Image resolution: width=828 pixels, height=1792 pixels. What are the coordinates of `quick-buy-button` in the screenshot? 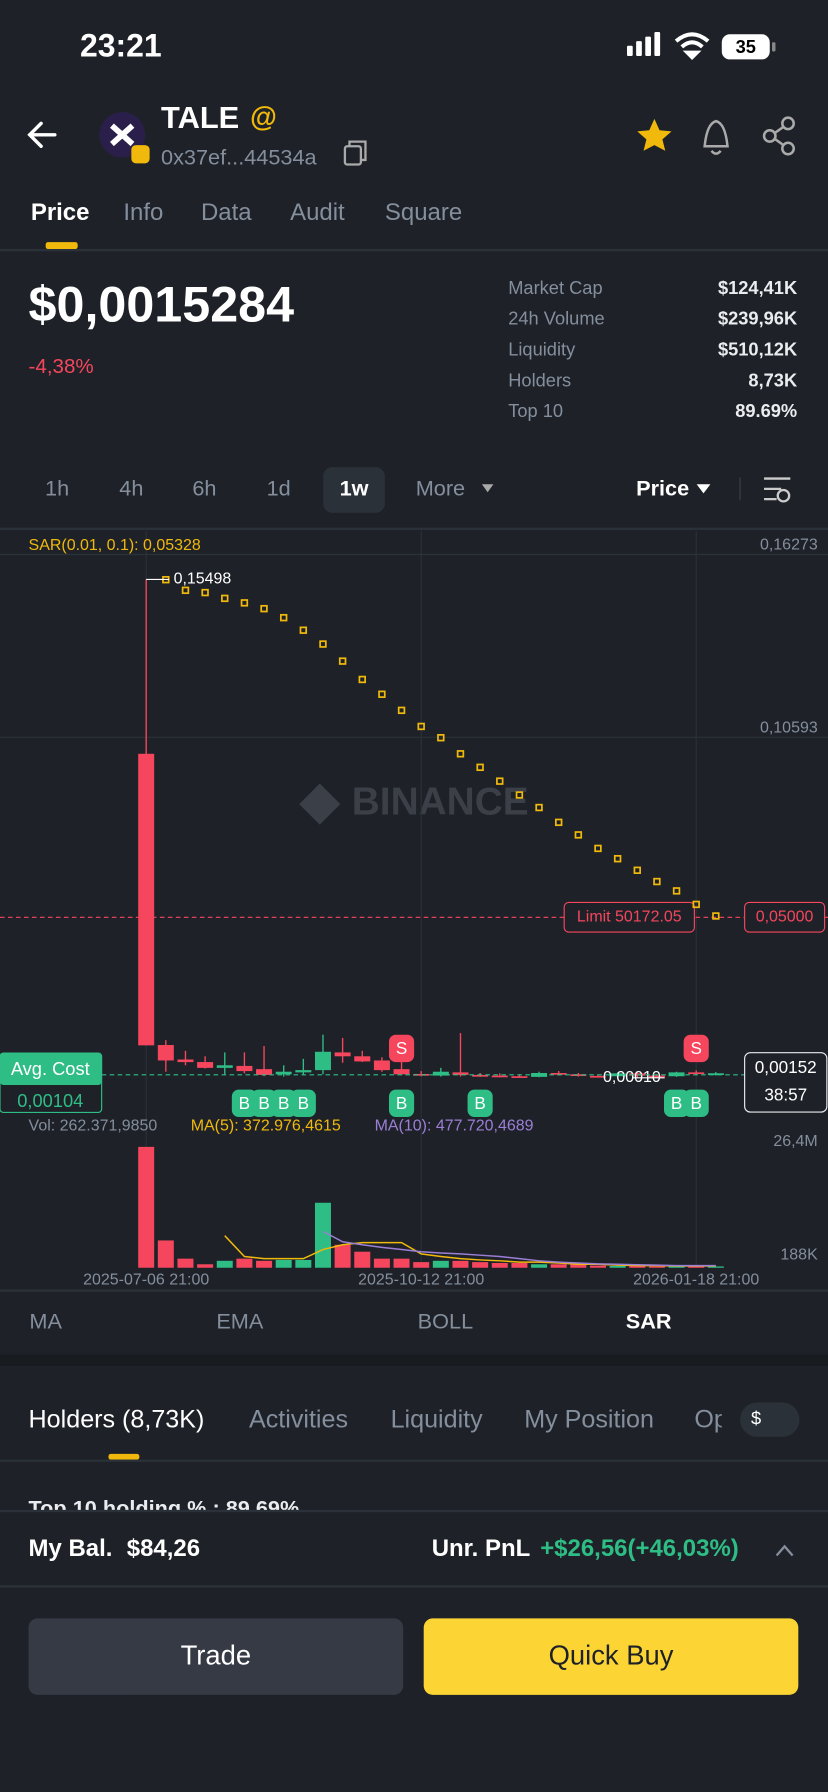 It's located at (611, 1656).